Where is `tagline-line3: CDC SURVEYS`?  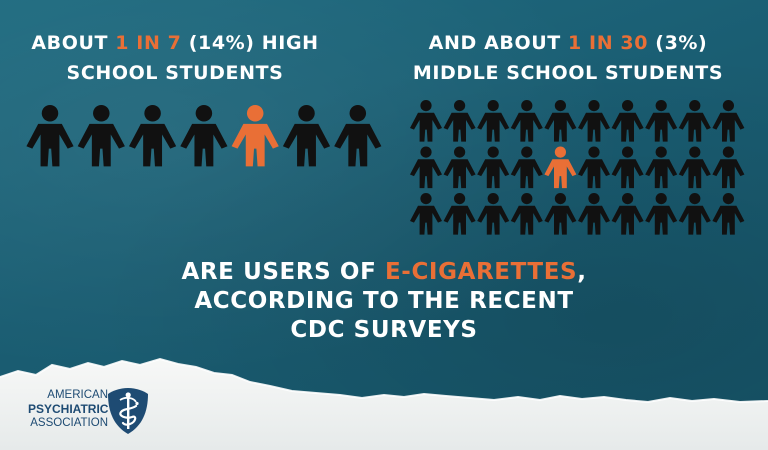
tagline-line3: CDC SURVEYS is located at coordinates (384, 330).